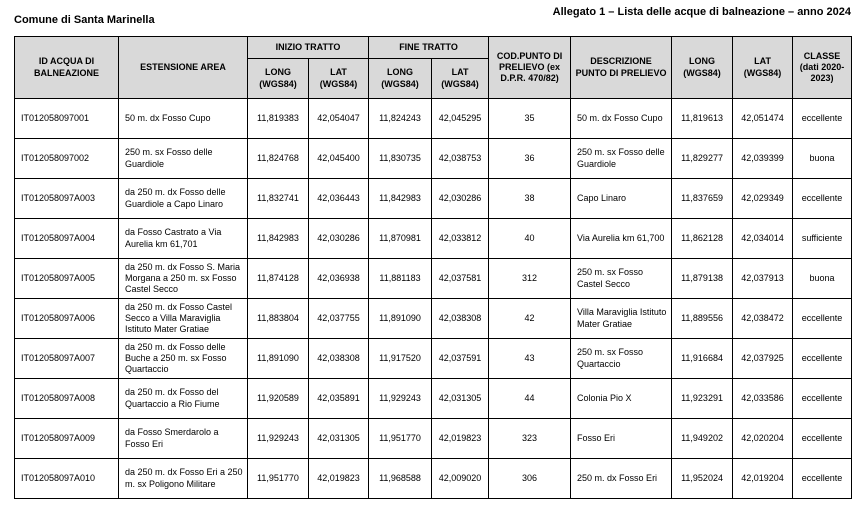 The width and height of the screenshot is (859, 524). What do you see at coordinates (338, 238) in the screenshot?
I see `cell-inizio-lat: 42,030286` at bounding box center [338, 238].